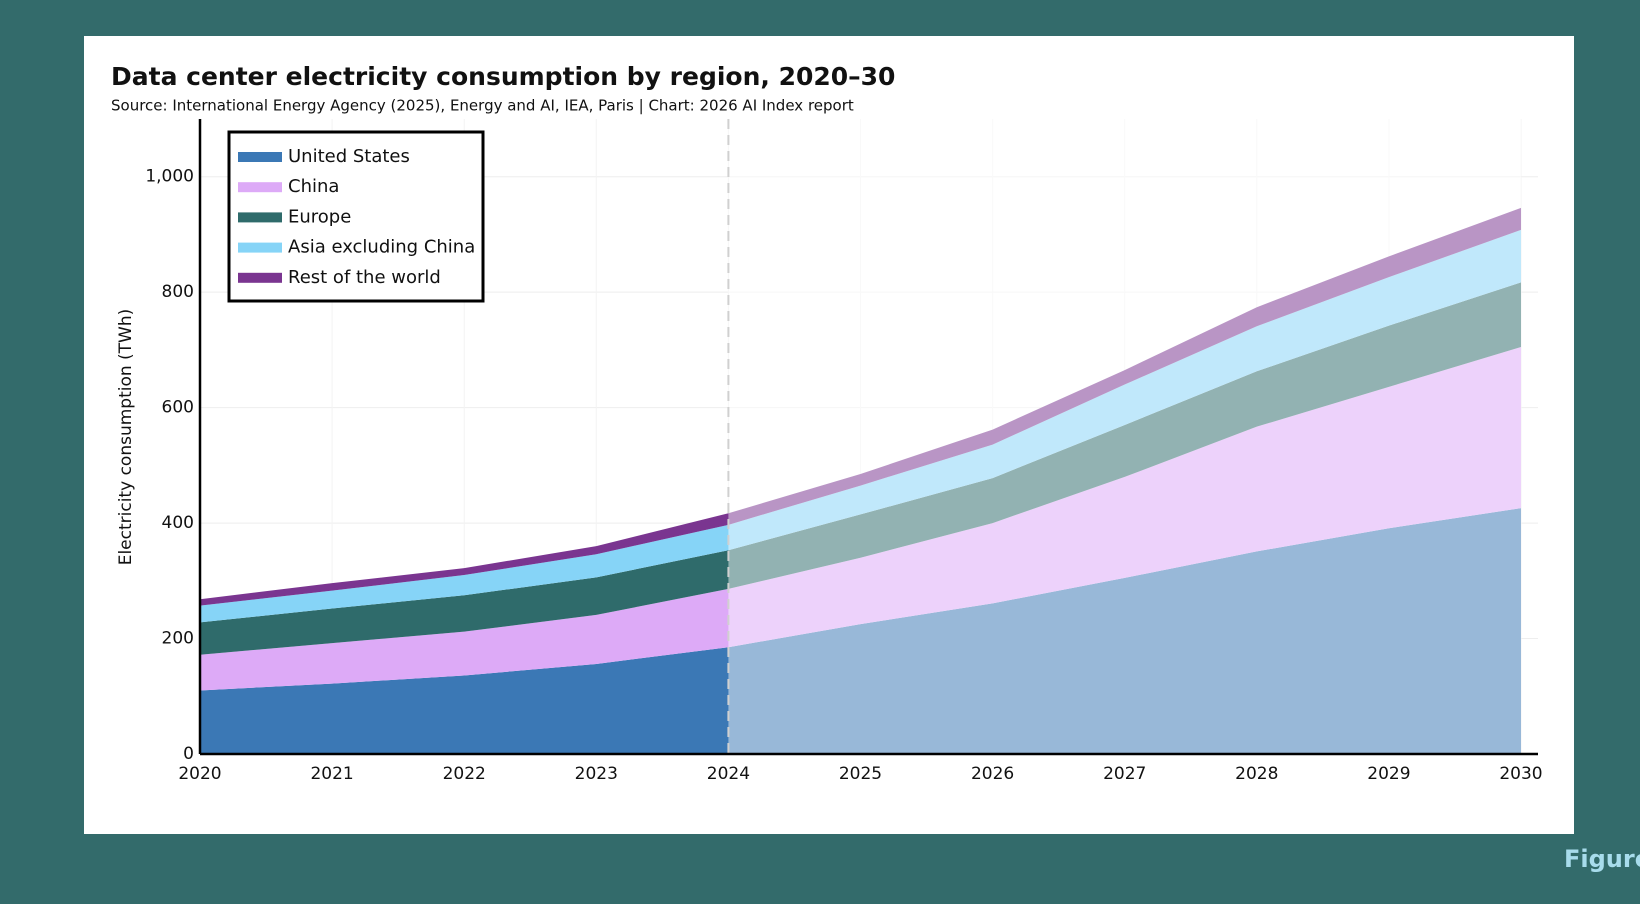  Describe the element at coordinates (319, 216) in the screenshot. I see `legend-label: Europe` at that location.